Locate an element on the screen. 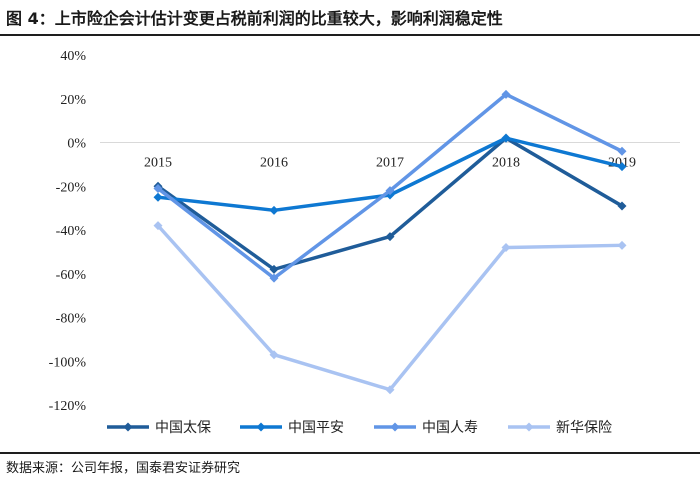 The width and height of the screenshot is (700, 487). y-tick-label: -60% is located at coordinates (71, 275).